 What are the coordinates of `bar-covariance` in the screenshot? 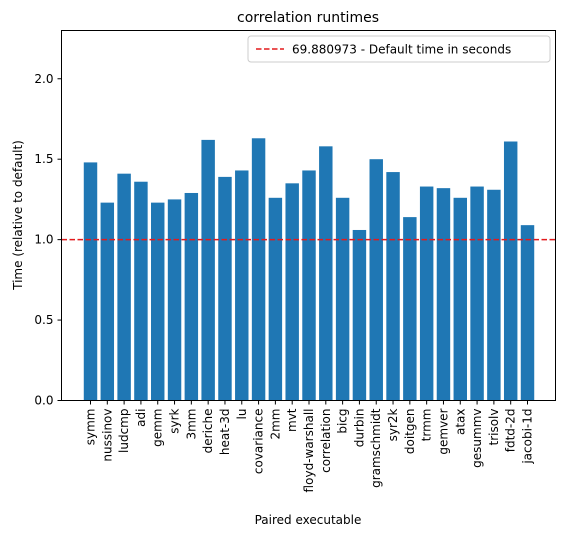 It's located at (258, 269).